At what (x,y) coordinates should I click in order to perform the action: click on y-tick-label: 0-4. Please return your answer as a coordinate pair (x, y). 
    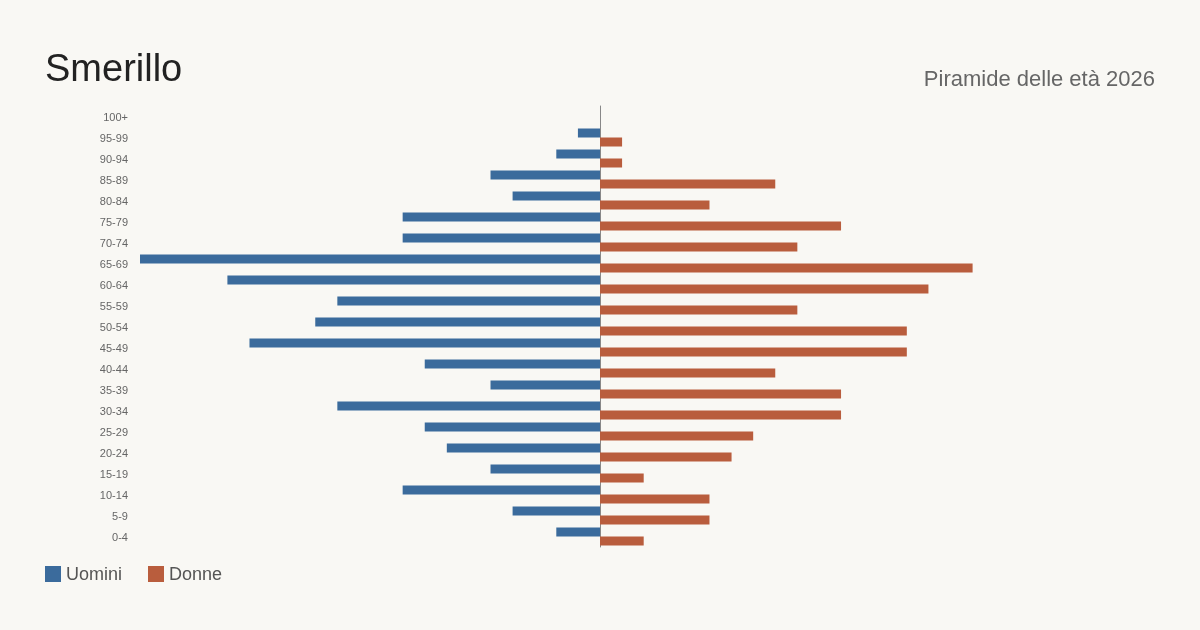
    Looking at the image, I should click on (120, 536).